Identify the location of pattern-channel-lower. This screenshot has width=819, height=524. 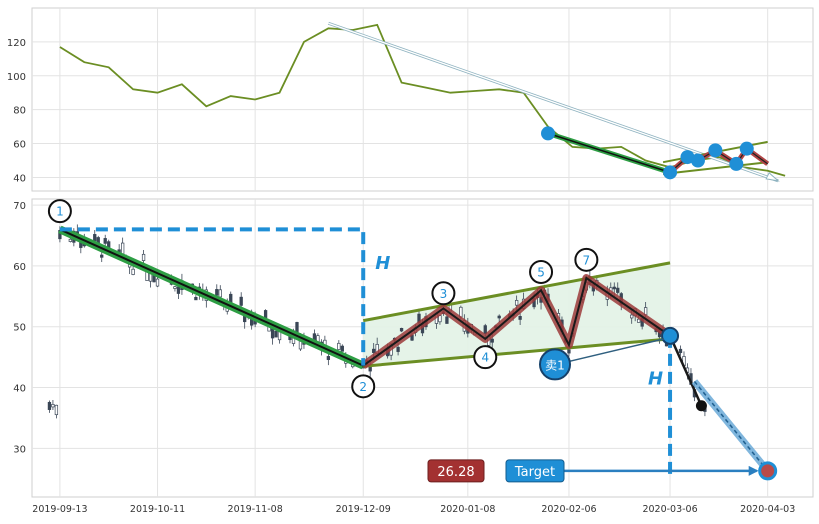
(517, 352).